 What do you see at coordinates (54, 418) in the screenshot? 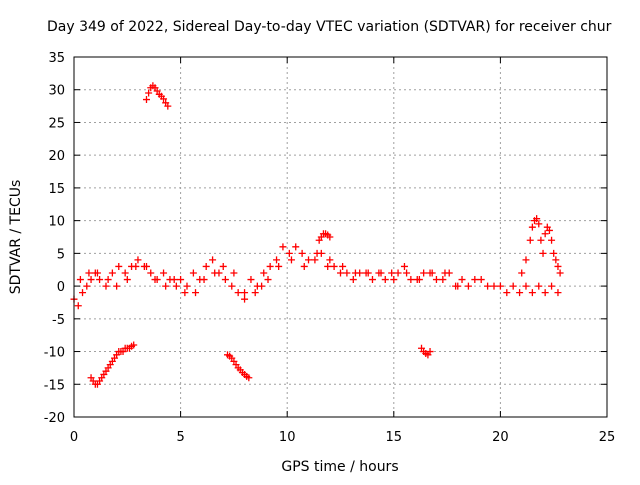
I see `y-tick-label: -20` at bounding box center [54, 418].